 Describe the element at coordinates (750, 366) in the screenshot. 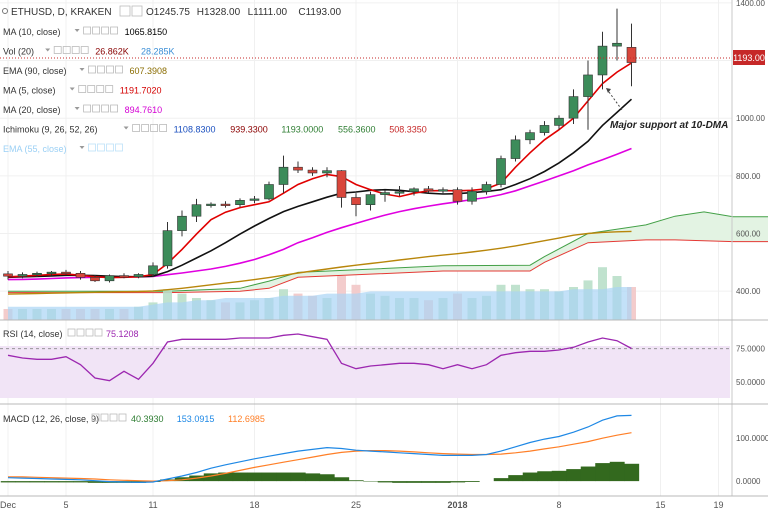

I see `rsi-axis: 75.0000 50.0000` at that location.